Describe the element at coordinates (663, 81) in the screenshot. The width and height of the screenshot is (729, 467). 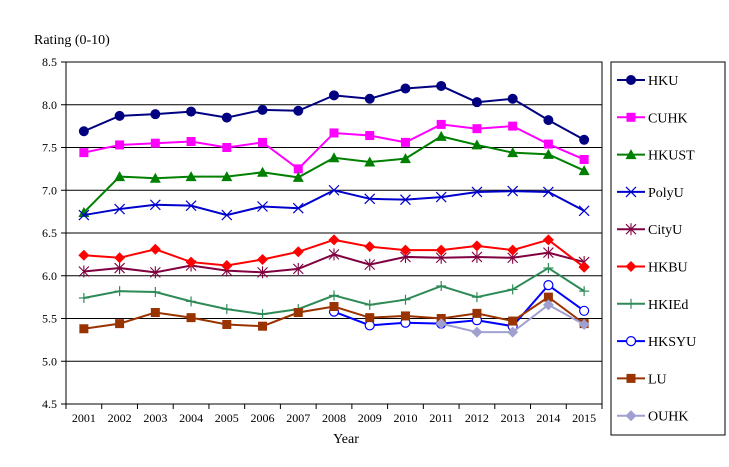
I see `legend-label-hku: HKU` at that location.